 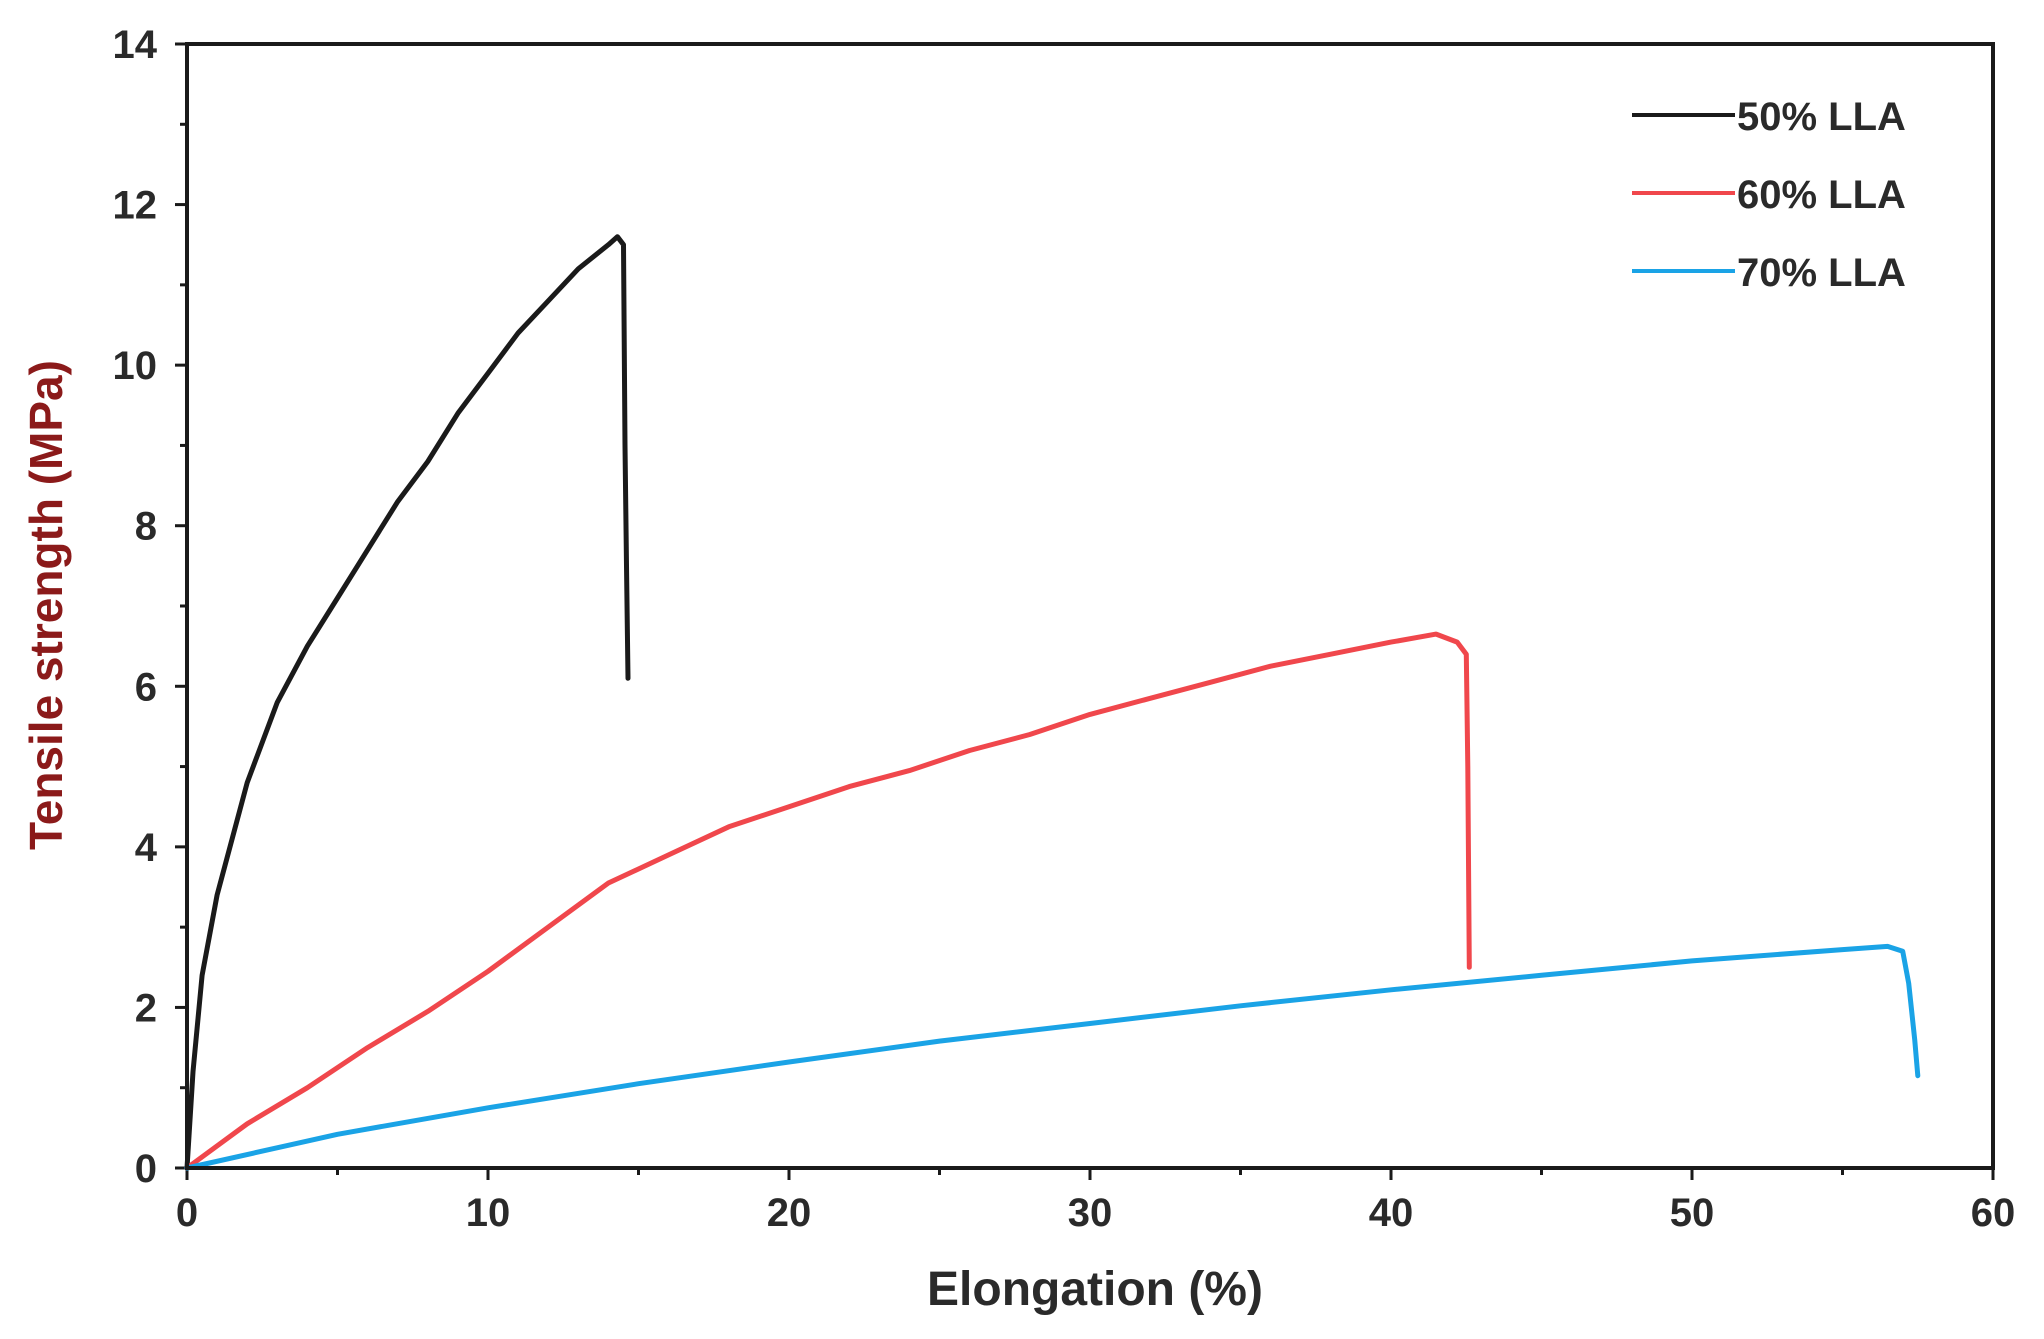 I want to click on x-tick-label: 0, so click(x=187, y=1213).